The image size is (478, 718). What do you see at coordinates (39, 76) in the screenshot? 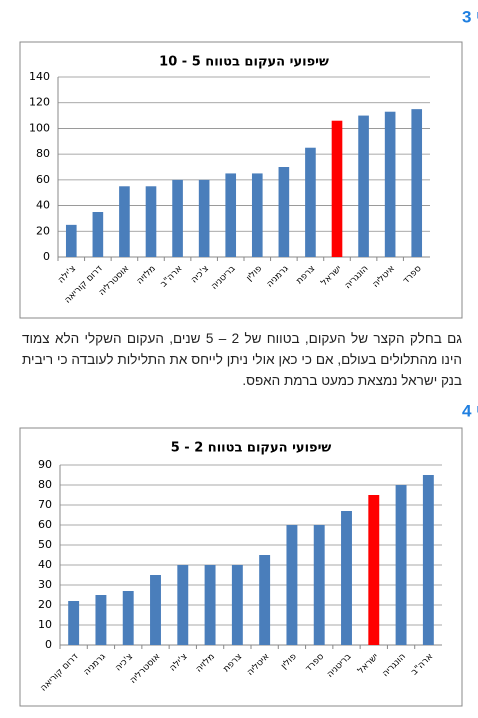
I see `y-tick-label: 140` at bounding box center [39, 76].